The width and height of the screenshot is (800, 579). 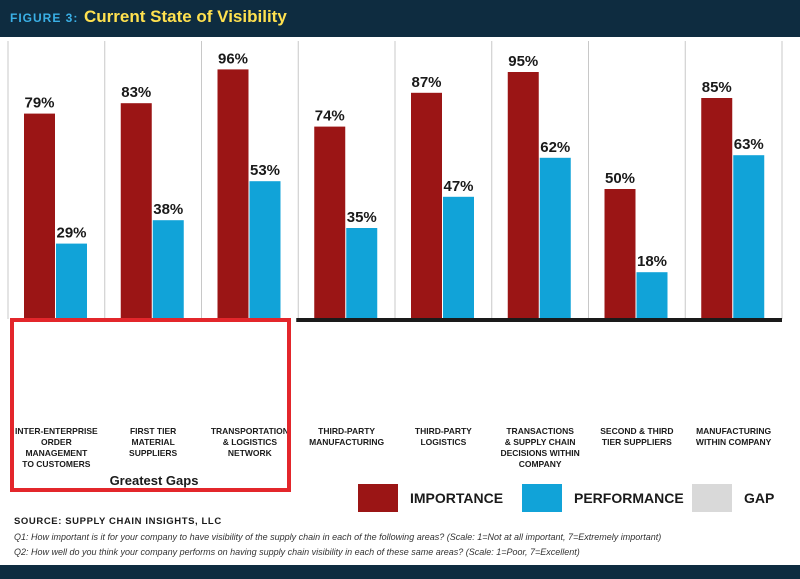 What do you see at coordinates (573, 498) in the screenshot?
I see `legend: IMPORTANCE PERFORMANCE GAP` at bounding box center [573, 498].